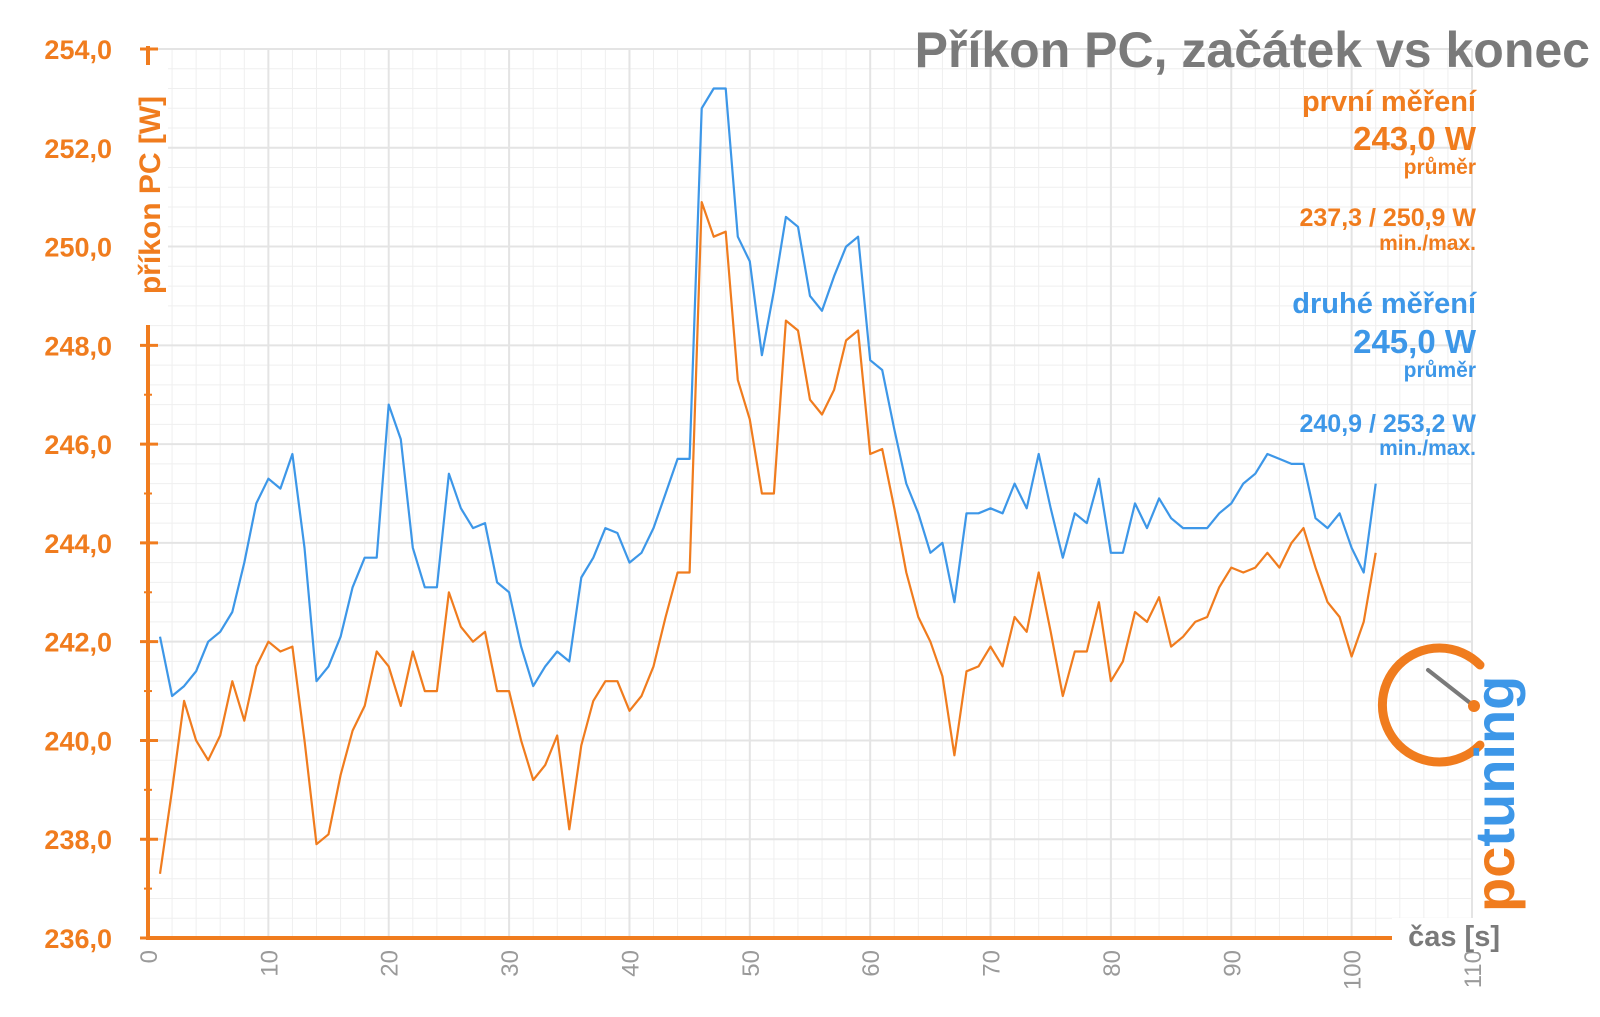 This screenshot has height=1017, width=1600. I want to click on logo-gauge-needle, so click(1451, 688).